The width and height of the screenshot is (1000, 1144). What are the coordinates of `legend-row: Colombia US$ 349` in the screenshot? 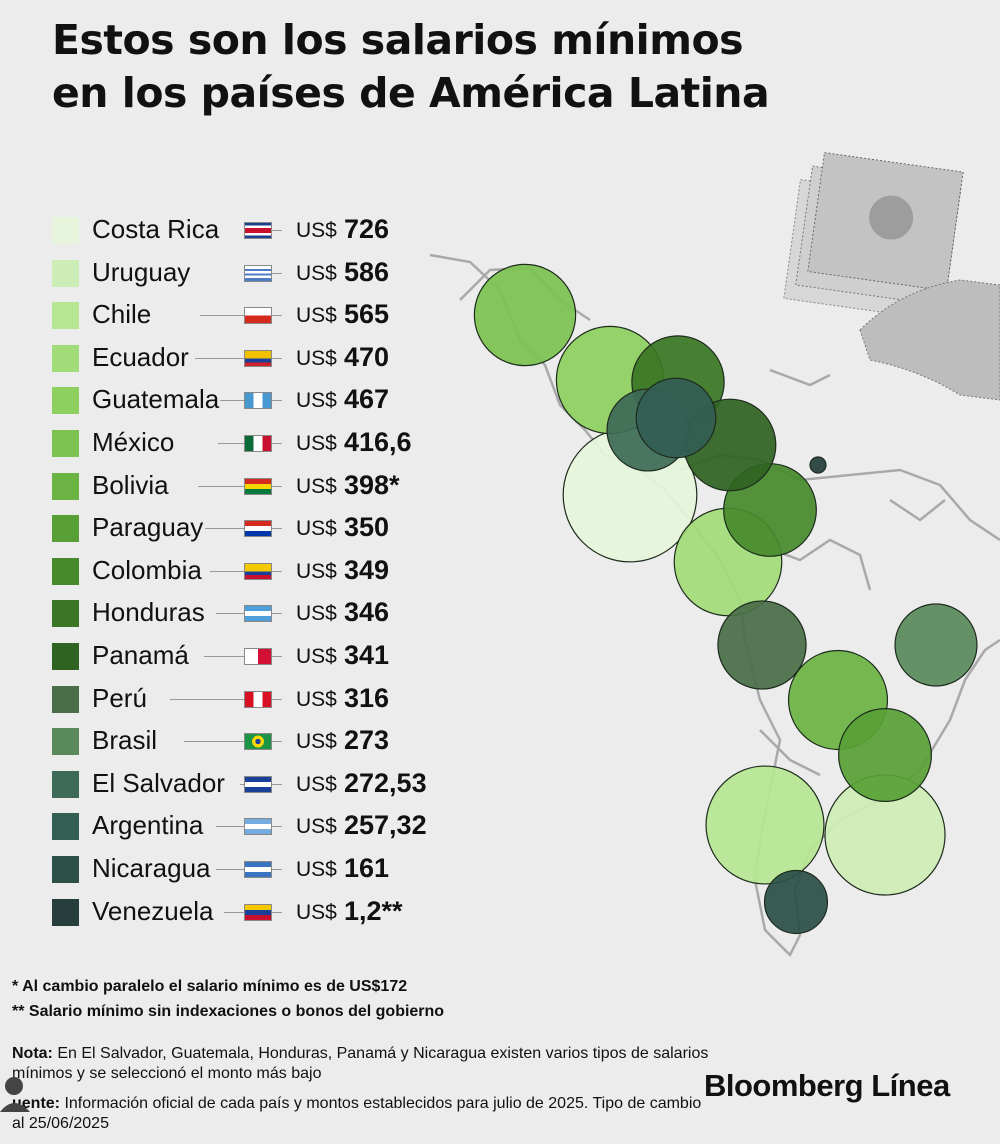 It's located at (292, 572).